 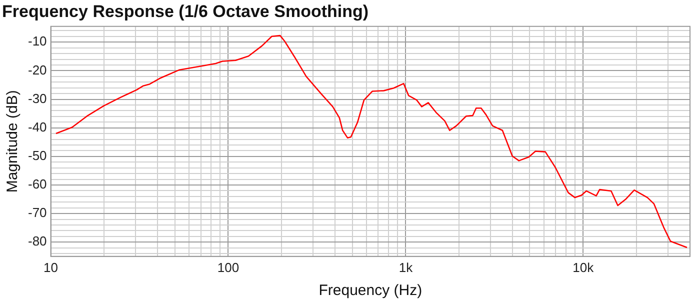 I want to click on y-tick-label: -70, so click(x=37, y=212).